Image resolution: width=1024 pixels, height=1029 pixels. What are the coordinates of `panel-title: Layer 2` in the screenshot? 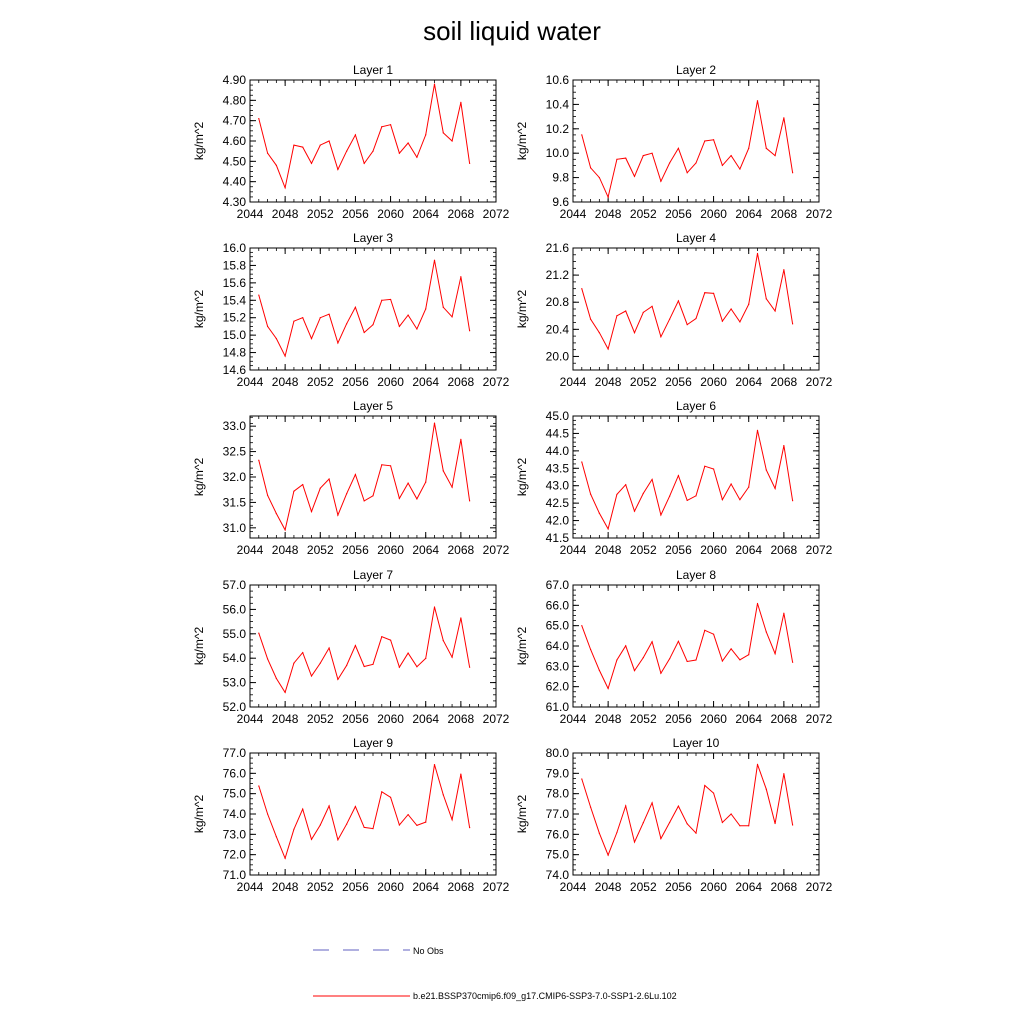 It's located at (696, 70).